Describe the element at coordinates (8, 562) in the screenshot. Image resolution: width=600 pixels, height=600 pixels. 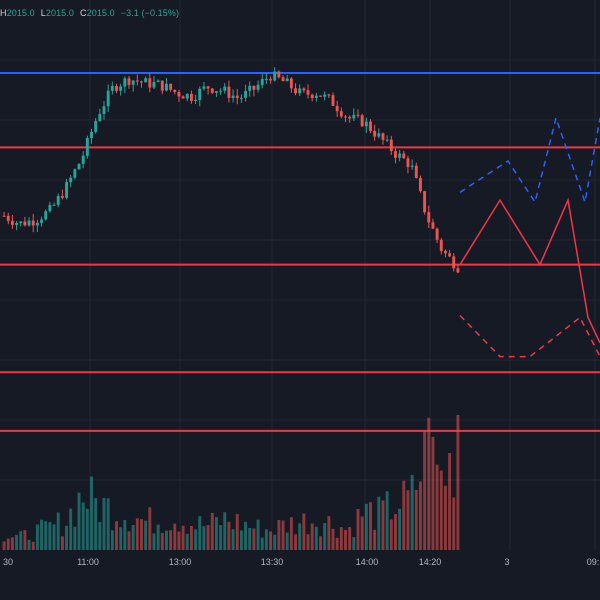
I see `time-axis-label: 30` at that location.